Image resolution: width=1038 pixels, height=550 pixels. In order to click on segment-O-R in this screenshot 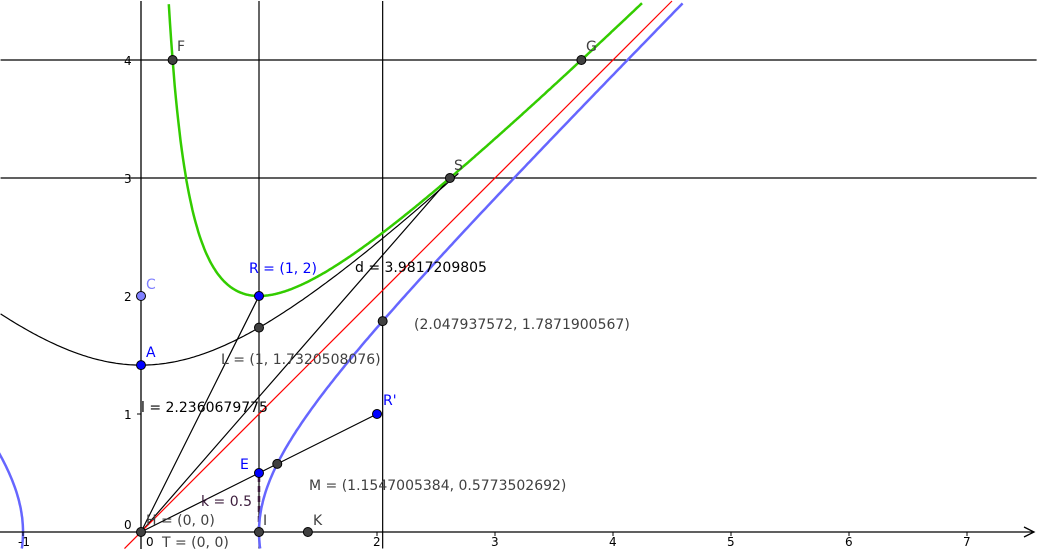, I will do `click(200, 414)`.